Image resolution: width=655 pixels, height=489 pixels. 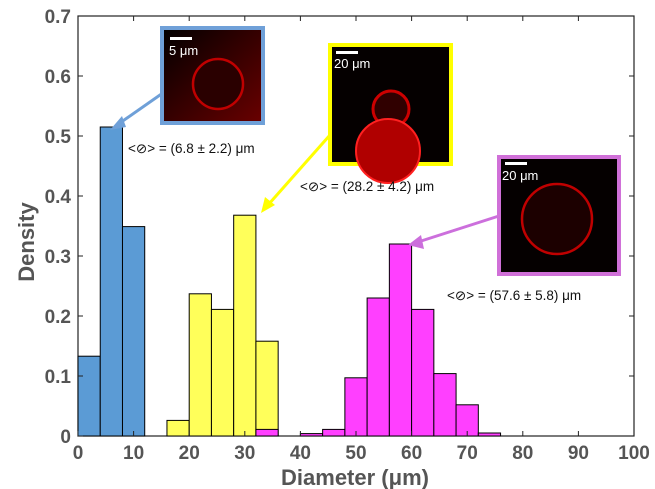 I want to click on x-tick-label: 30, so click(x=244, y=453).